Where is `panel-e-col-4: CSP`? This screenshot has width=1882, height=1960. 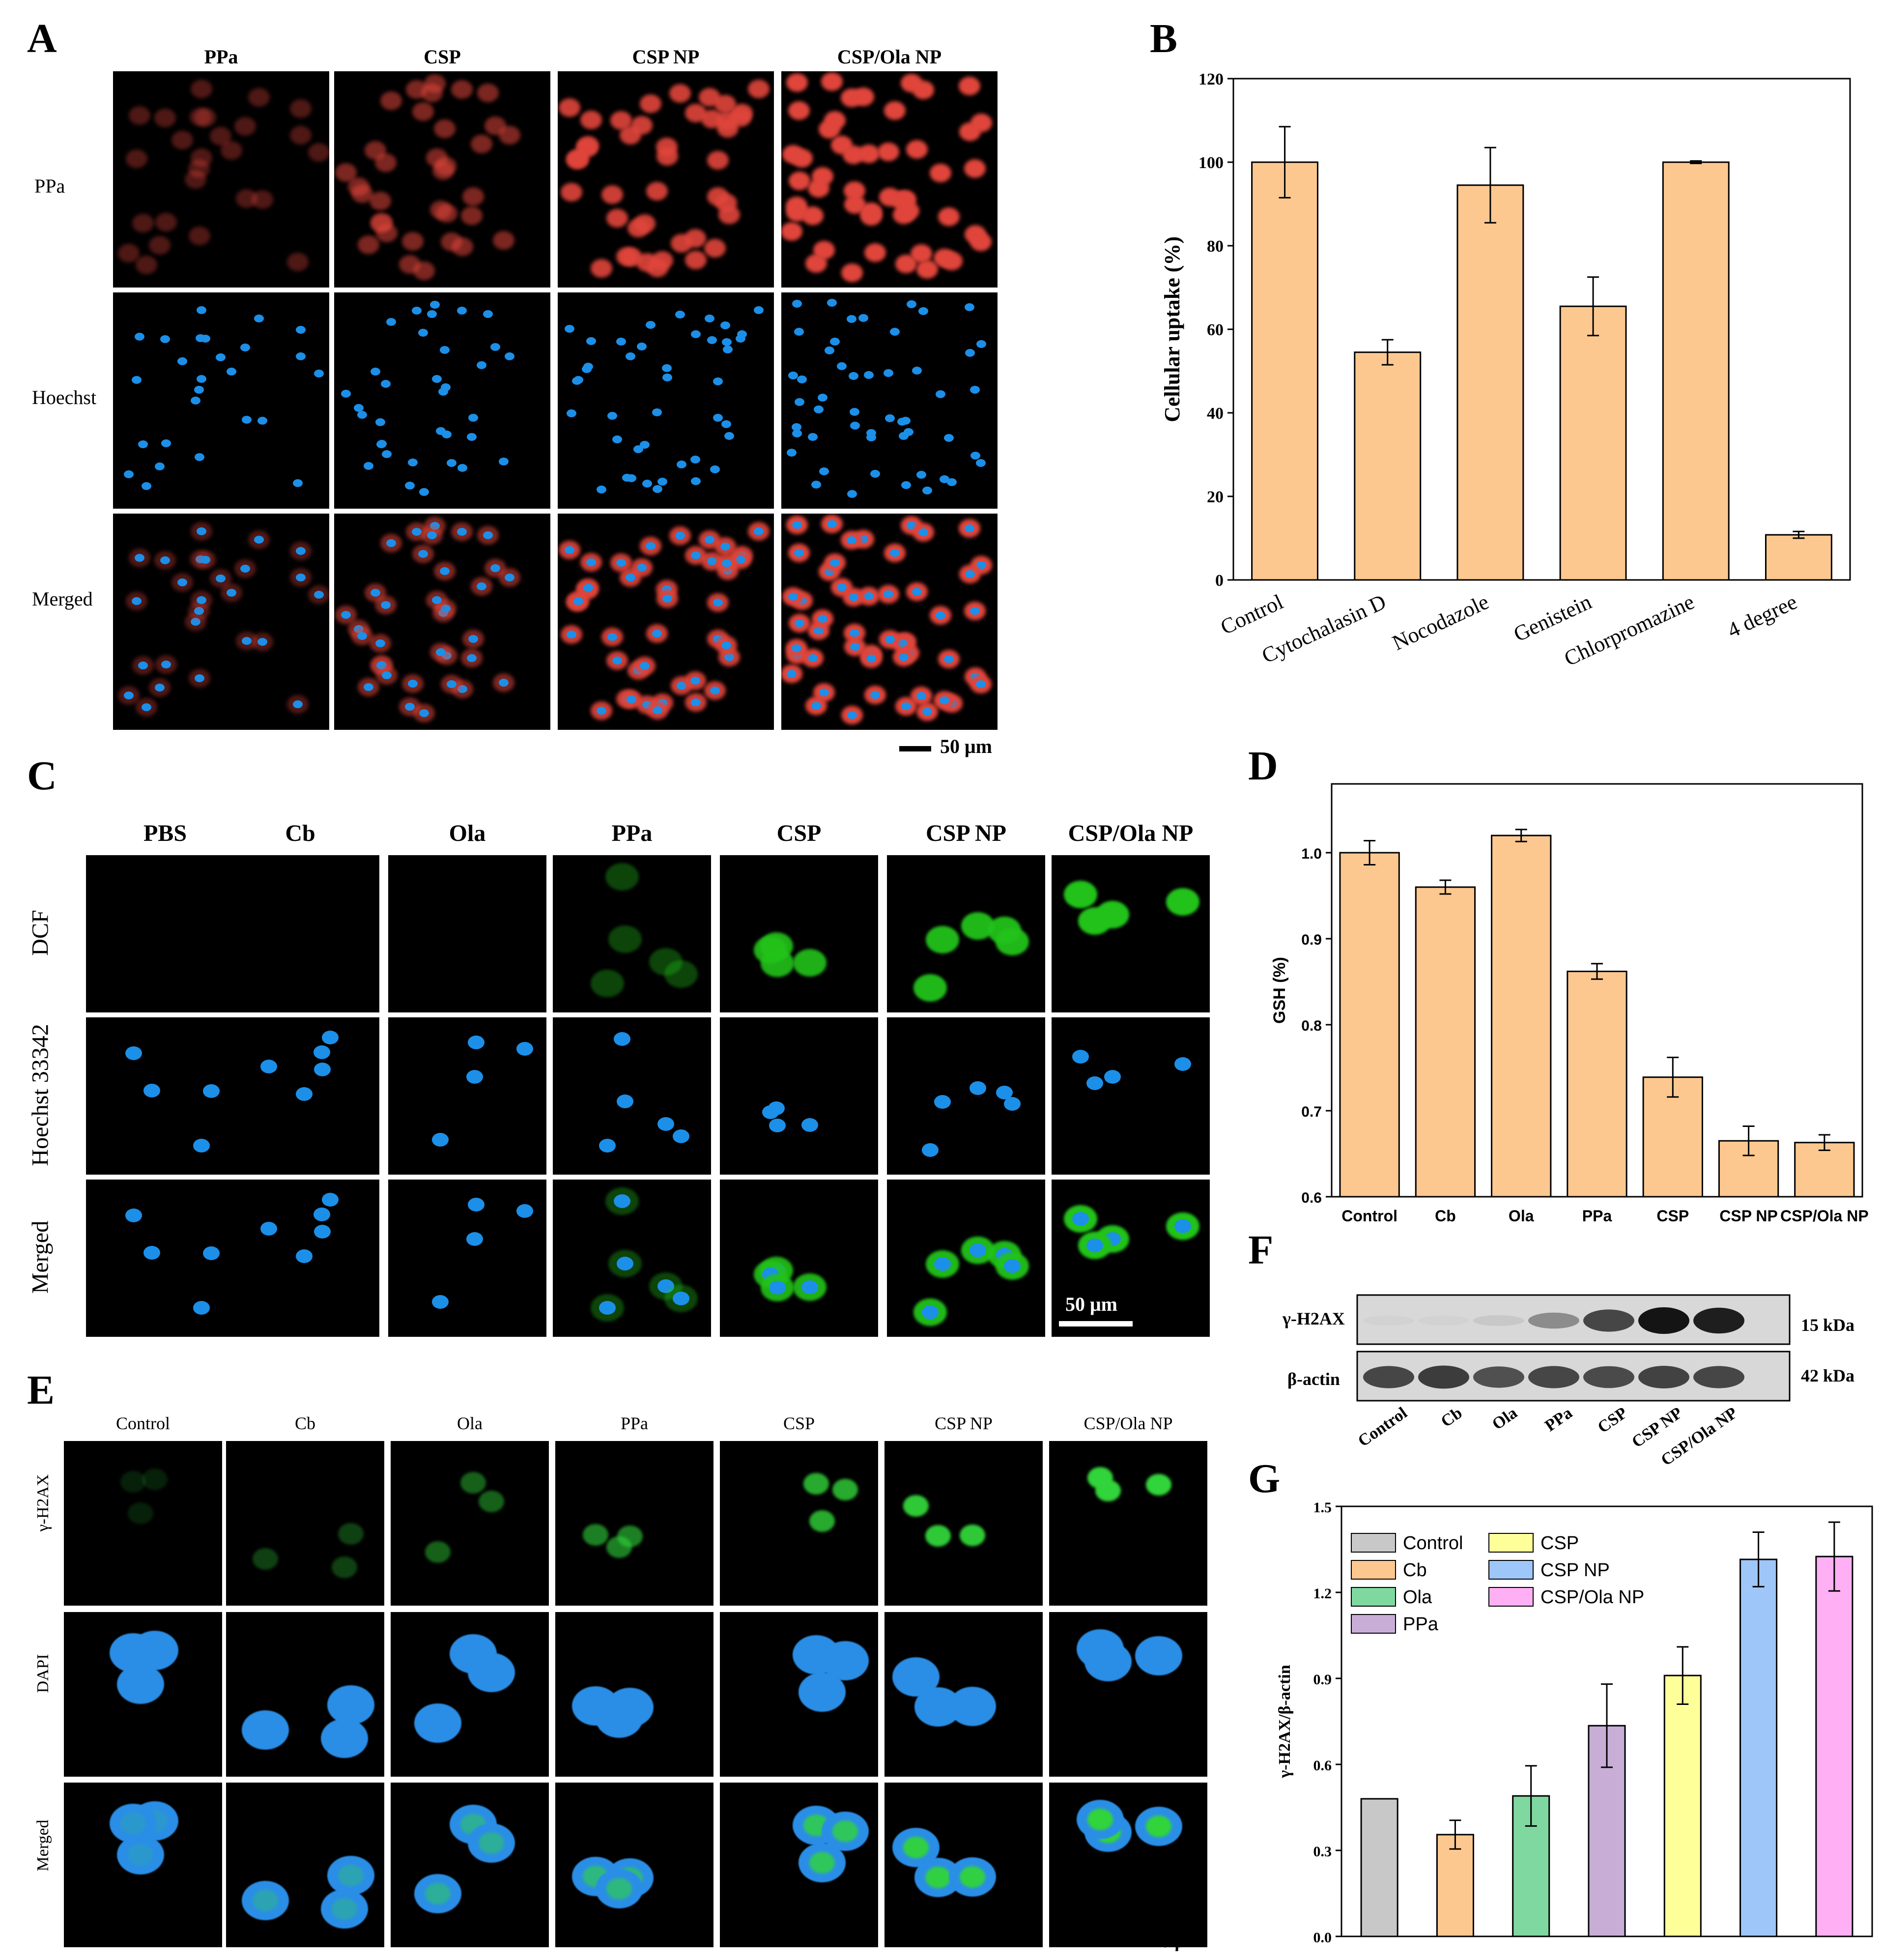
panel-e-col-4: CSP is located at coordinates (799, 1423).